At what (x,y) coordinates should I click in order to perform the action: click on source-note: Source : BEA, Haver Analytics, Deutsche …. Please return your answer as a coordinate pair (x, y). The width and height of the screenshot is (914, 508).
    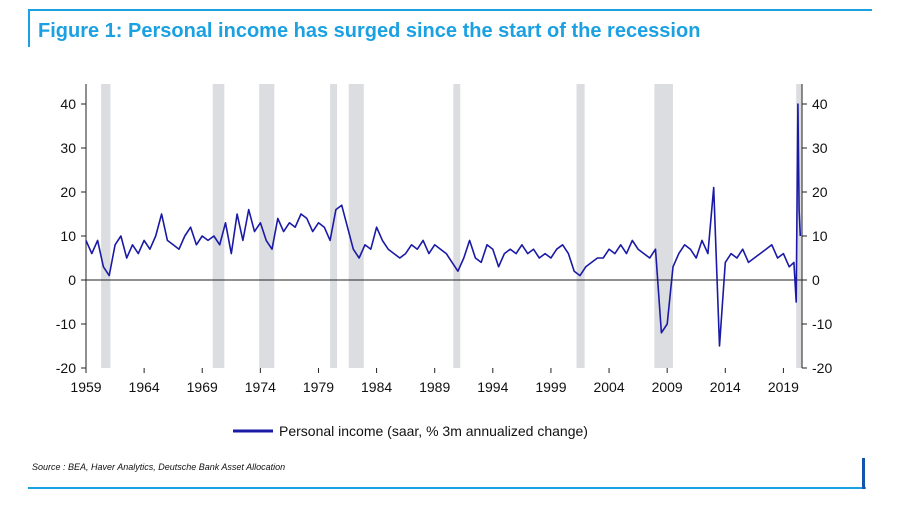
    Looking at the image, I should click on (159, 467).